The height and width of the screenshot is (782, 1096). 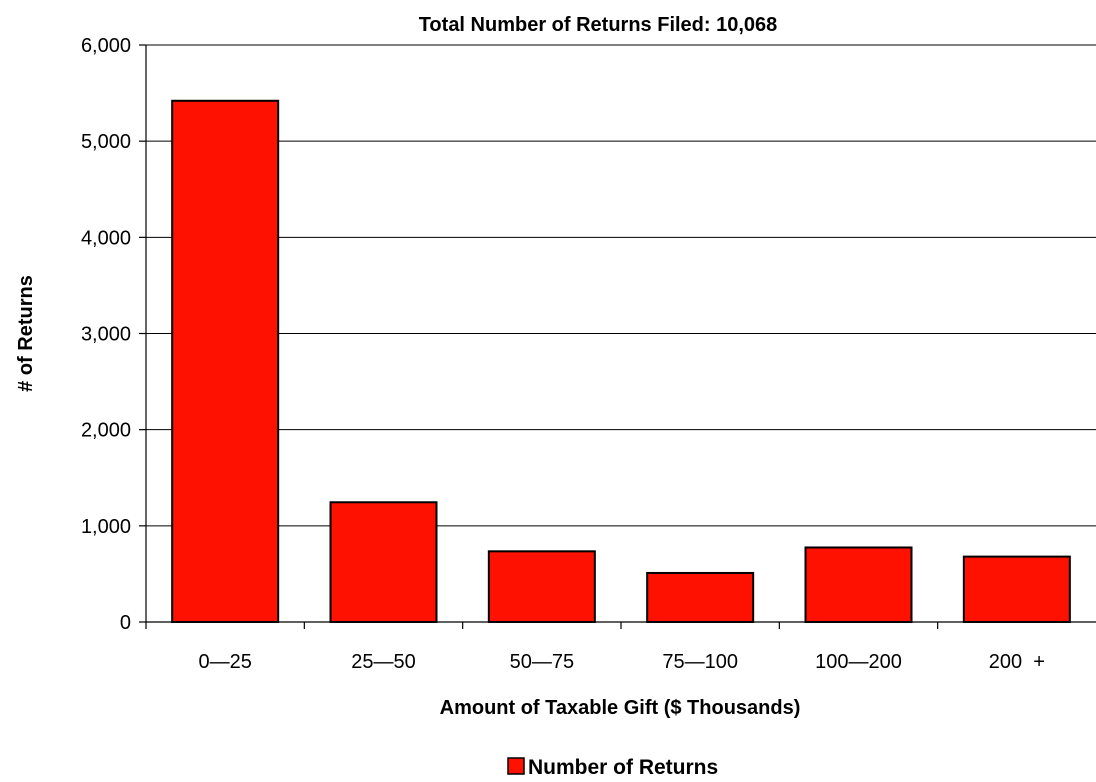 I want to click on y-tick-label: 1,000, so click(x=106, y=527).